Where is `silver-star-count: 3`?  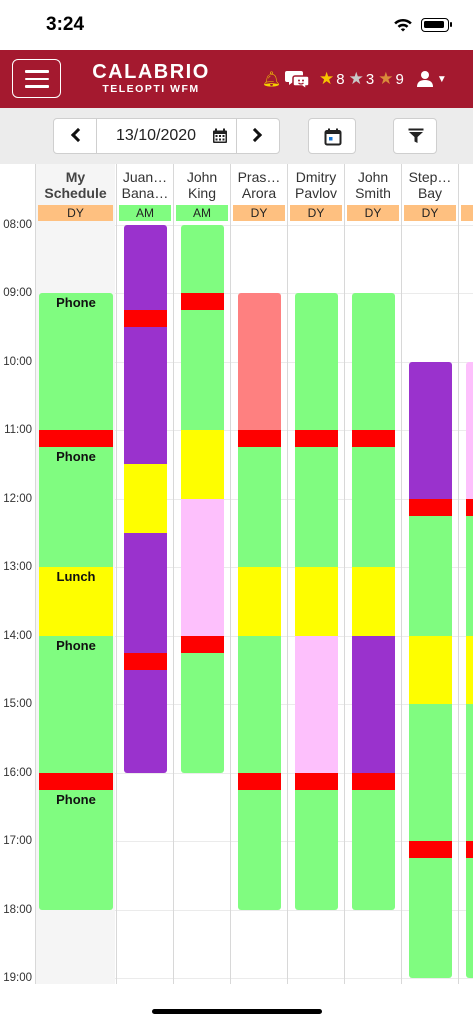 silver-star-count: 3 is located at coordinates (370, 79).